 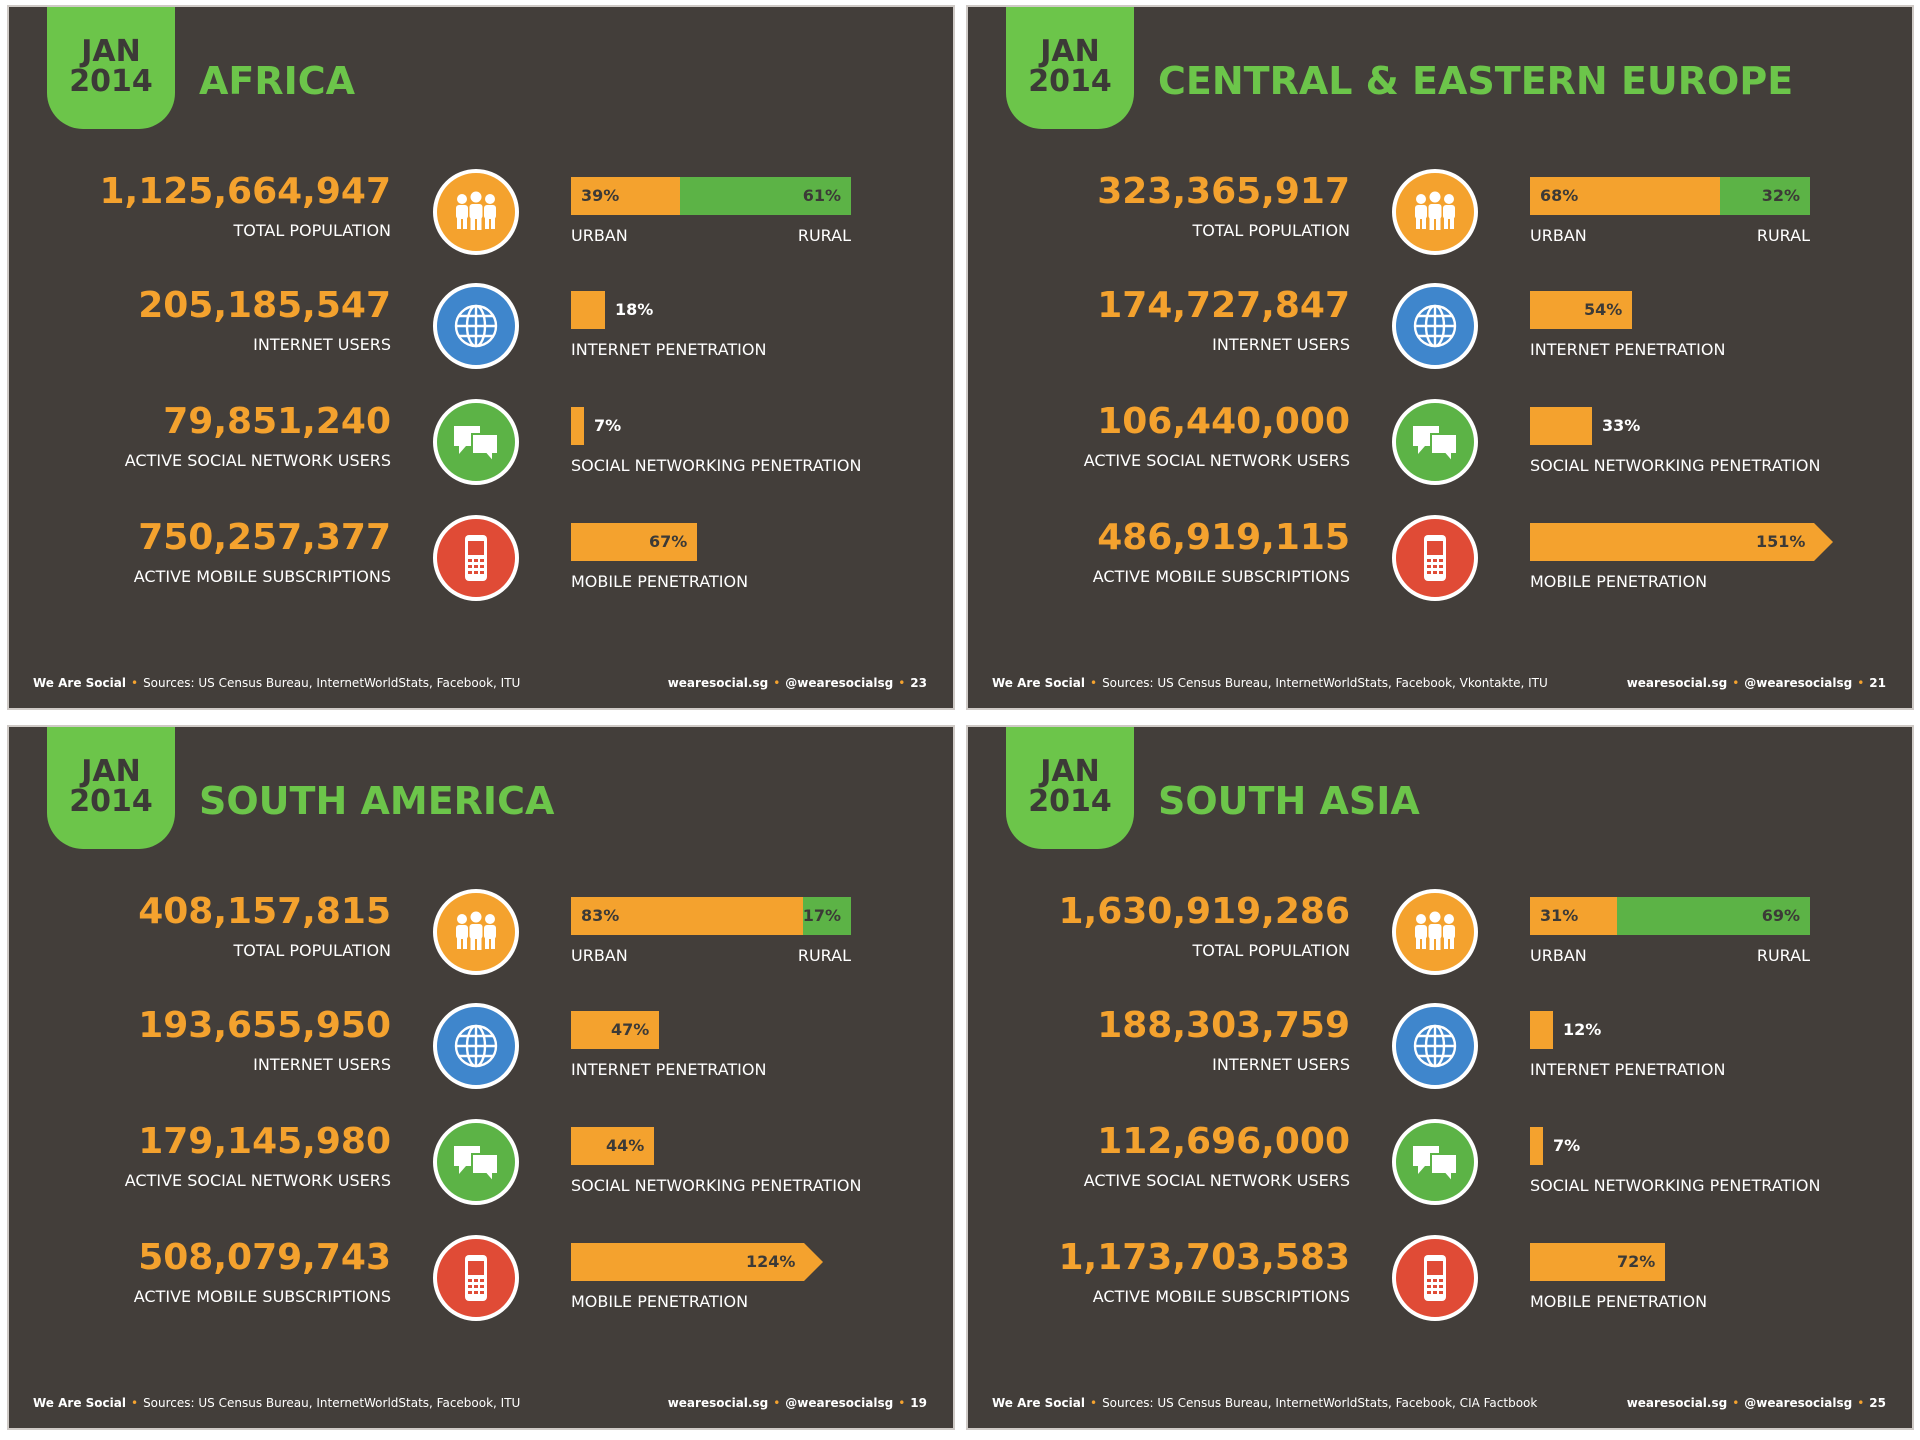 I want to click on footer-page-number: 19, so click(x=918, y=1403).